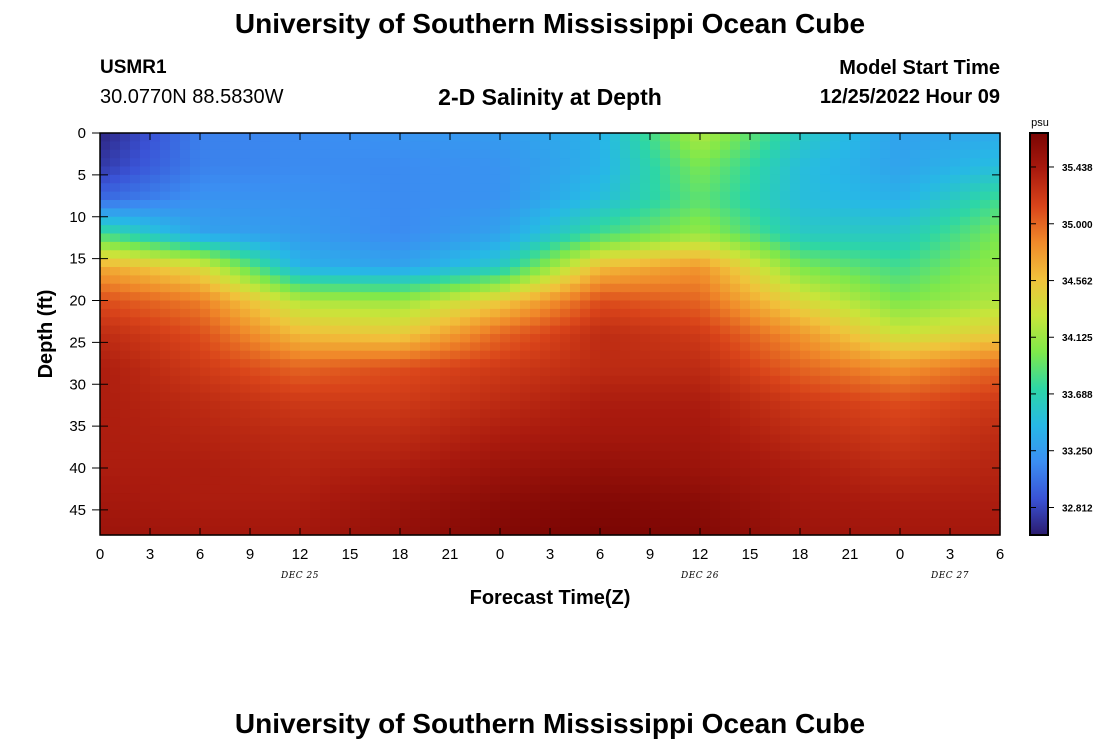 The image size is (1100, 750). Describe the element at coordinates (1077, 509) in the screenshot. I see `colorbar-tick-label: 32.812` at that location.